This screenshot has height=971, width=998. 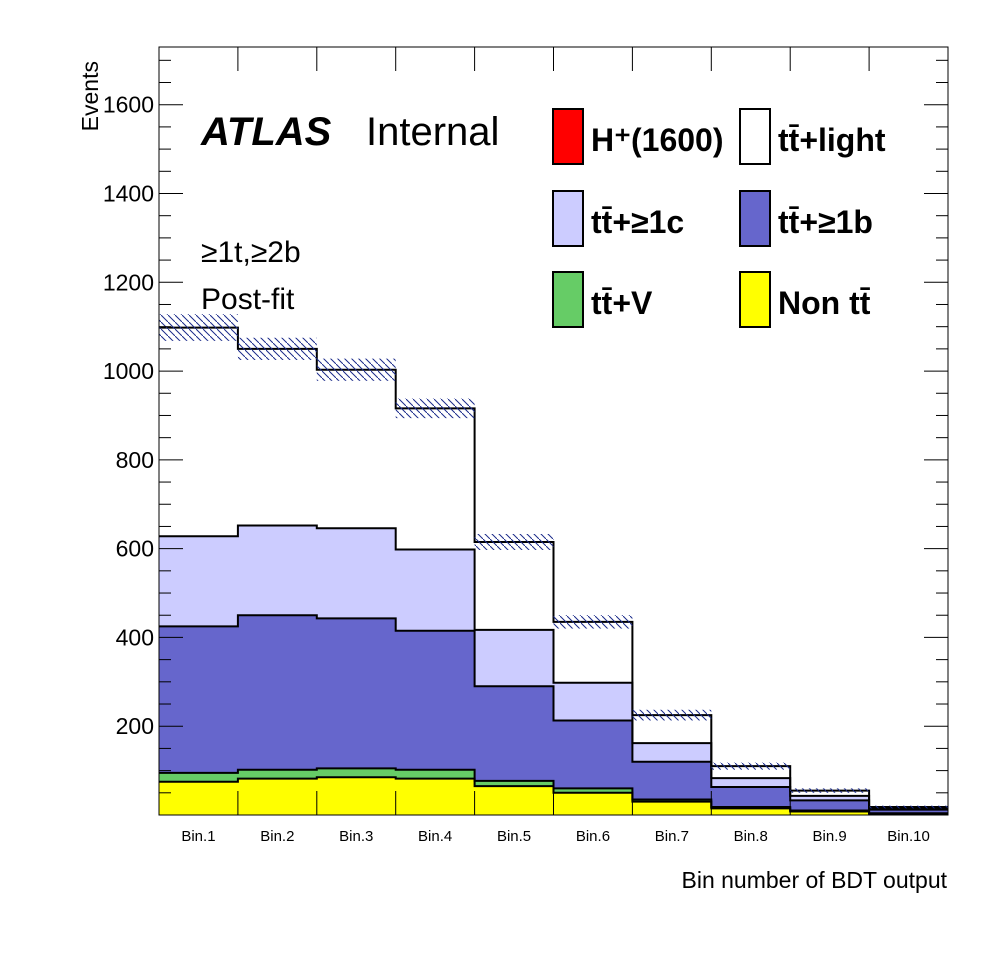 I want to click on bar-series1-bin5, so click(x=514, y=783).